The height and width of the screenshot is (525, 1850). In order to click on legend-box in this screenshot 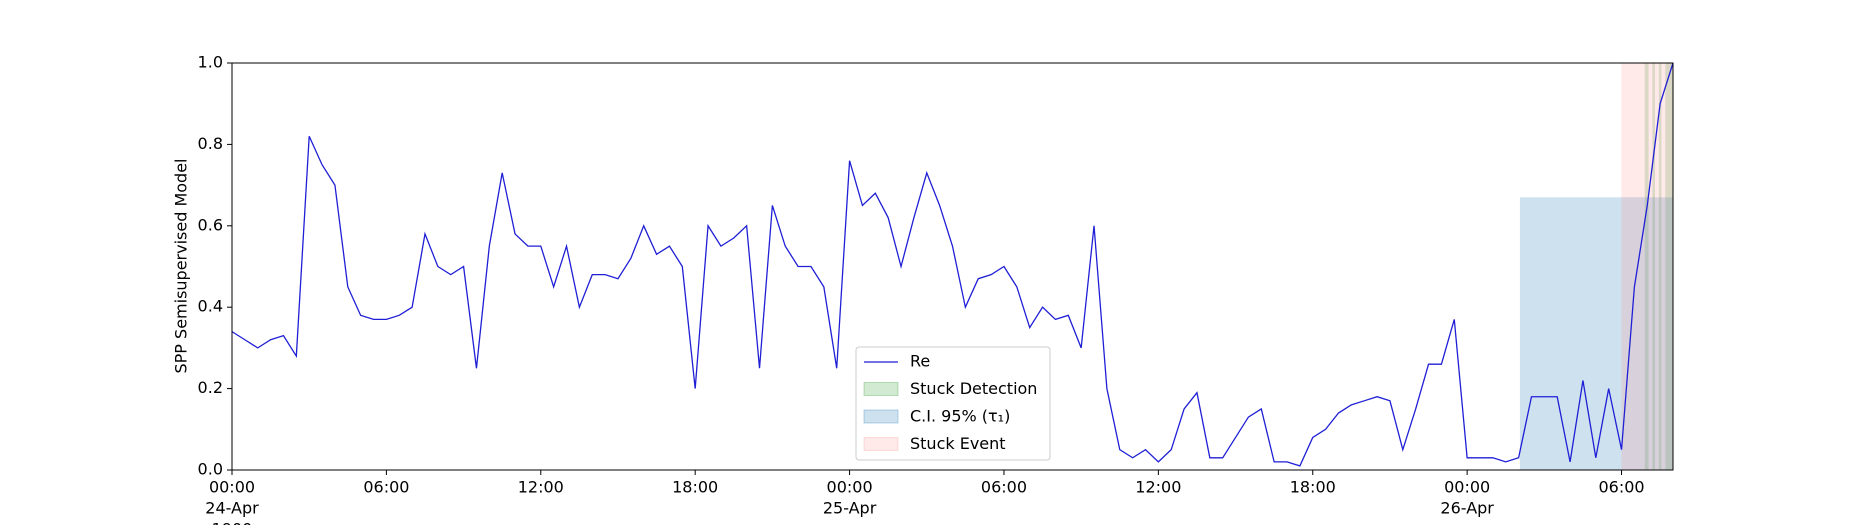, I will do `click(953, 403)`.